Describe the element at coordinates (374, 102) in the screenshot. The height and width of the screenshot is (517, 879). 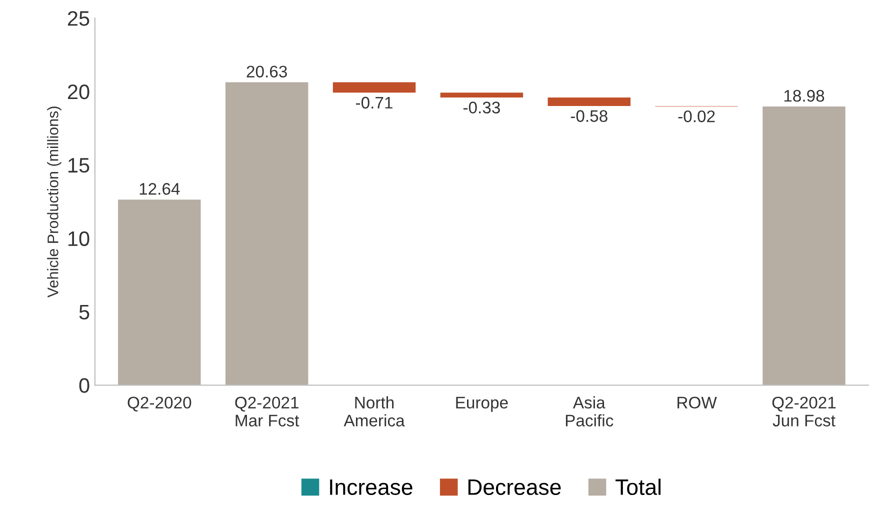
I see `data-label: -0.71` at that location.